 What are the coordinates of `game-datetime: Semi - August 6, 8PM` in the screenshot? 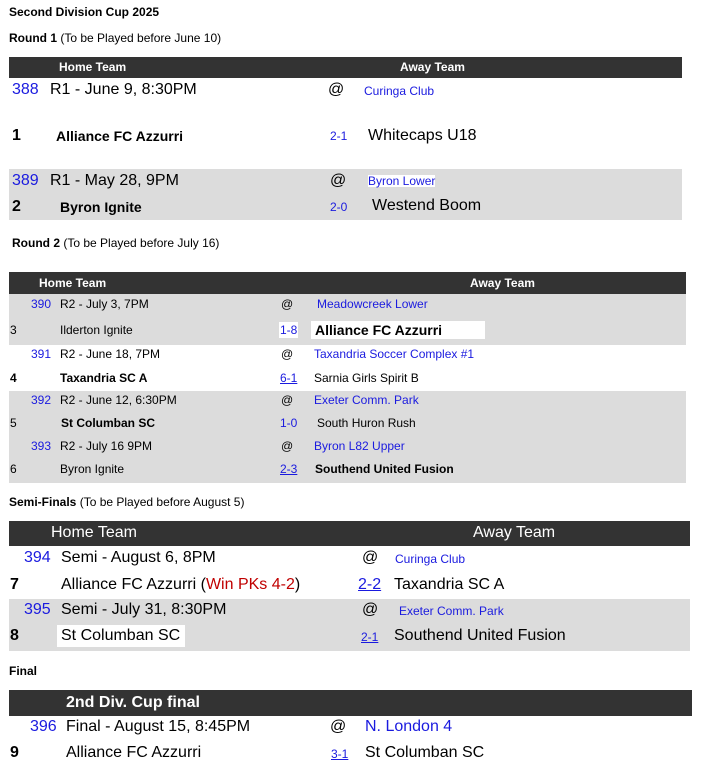 It's located at (138, 557).